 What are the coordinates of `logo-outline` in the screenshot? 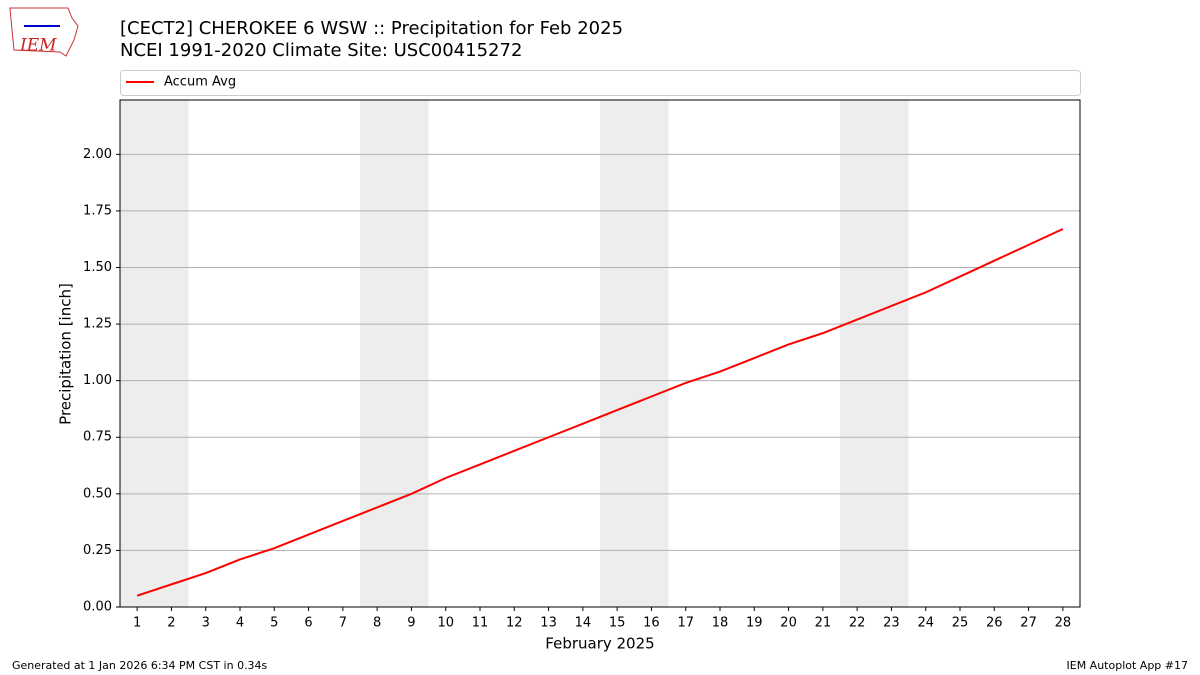 It's located at (44, 32).